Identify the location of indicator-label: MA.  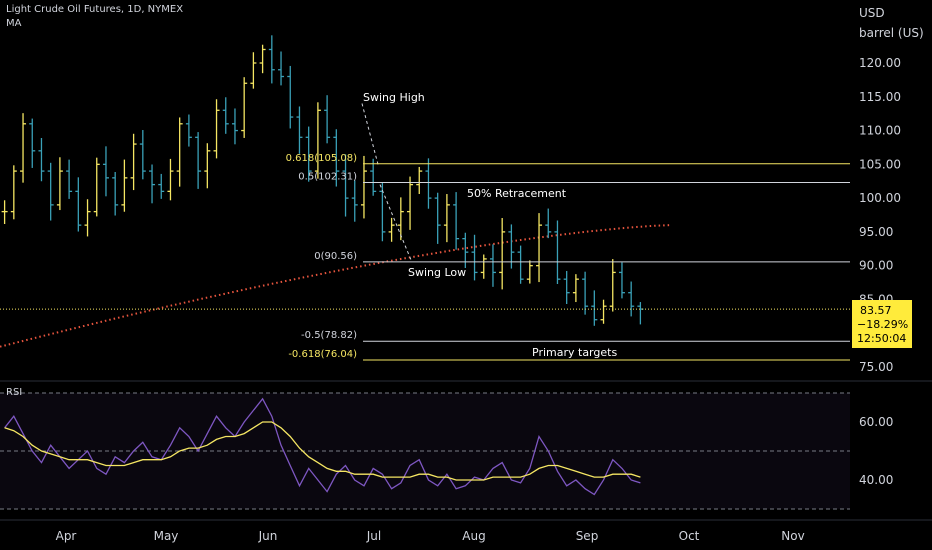
(14, 23).